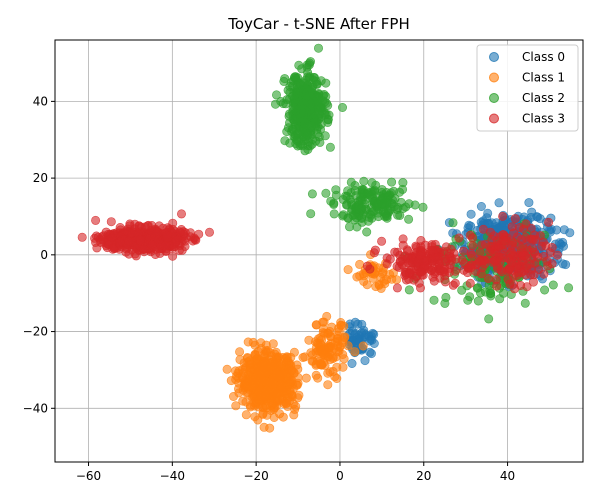  What do you see at coordinates (543, 78) in the screenshot?
I see `legend-label: Class 1` at bounding box center [543, 78].